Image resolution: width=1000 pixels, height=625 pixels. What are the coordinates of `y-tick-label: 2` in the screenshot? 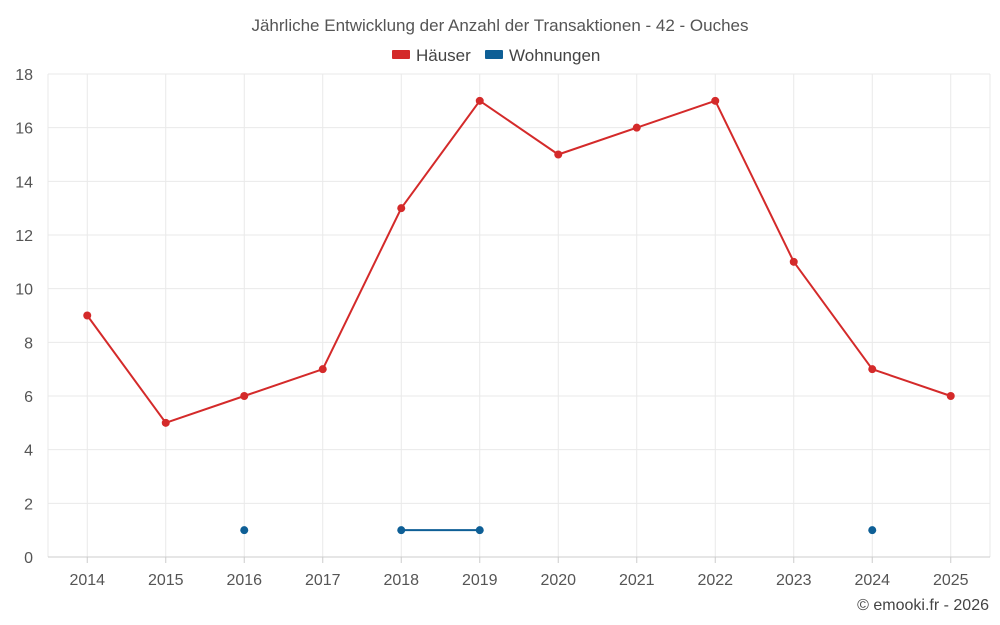 It's located at (28, 504).